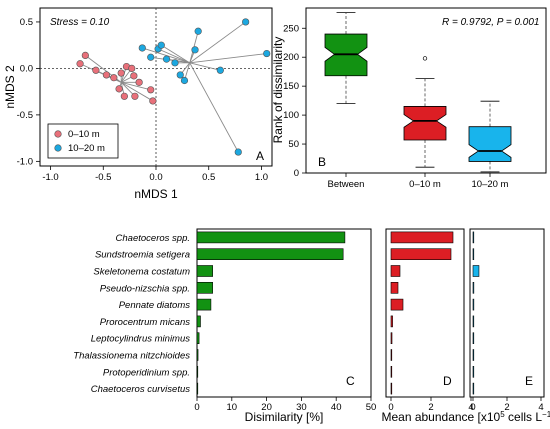 Image resolution: width=550 pixels, height=429 pixels. I want to click on x-tick-label-pC-5: 50, so click(371, 407).